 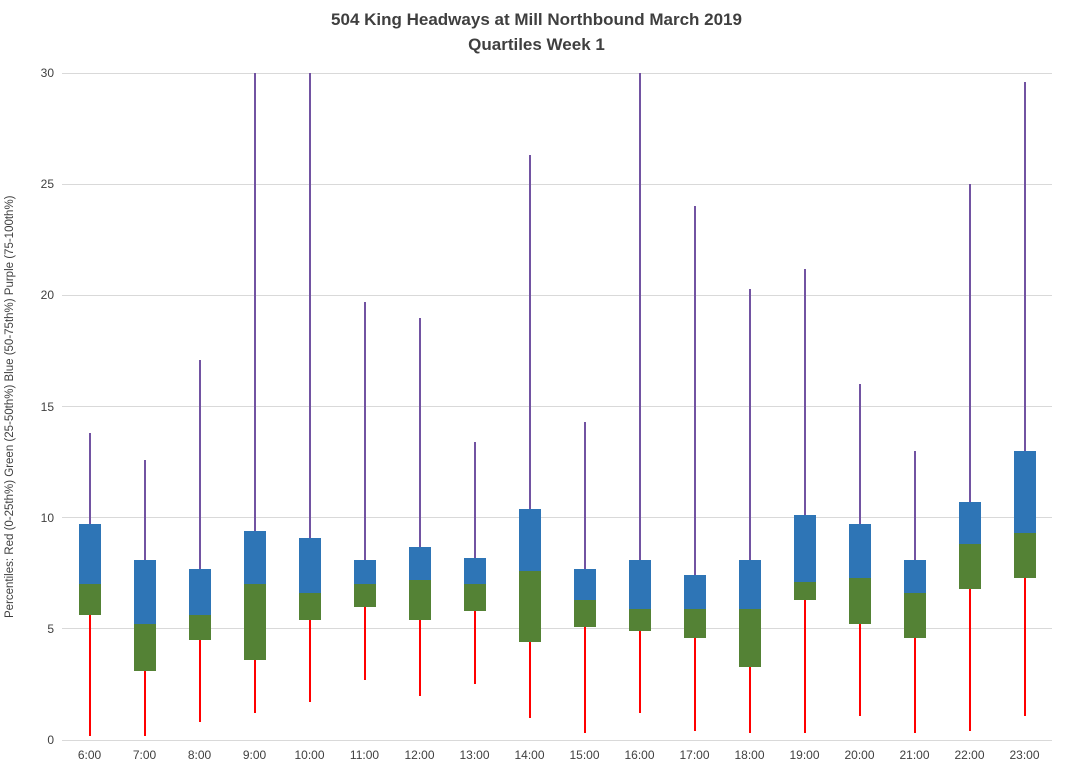 What do you see at coordinates (474, 598) in the screenshot?
I see `box-25-50-13:00` at bounding box center [474, 598].